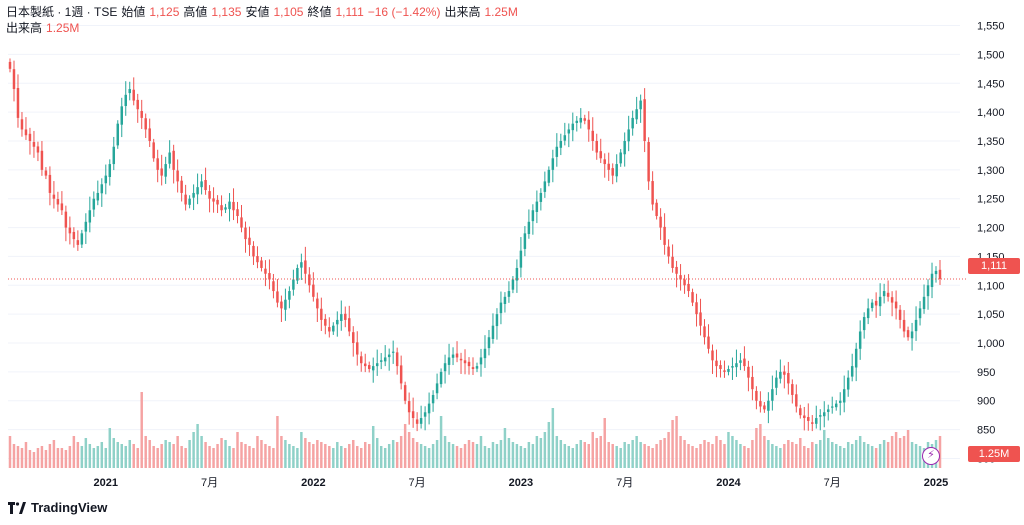 This screenshot has width=1024, height=525. What do you see at coordinates (133, 12) in the screenshot?
I see `open-label: 始値` at bounding box center [133, 12].